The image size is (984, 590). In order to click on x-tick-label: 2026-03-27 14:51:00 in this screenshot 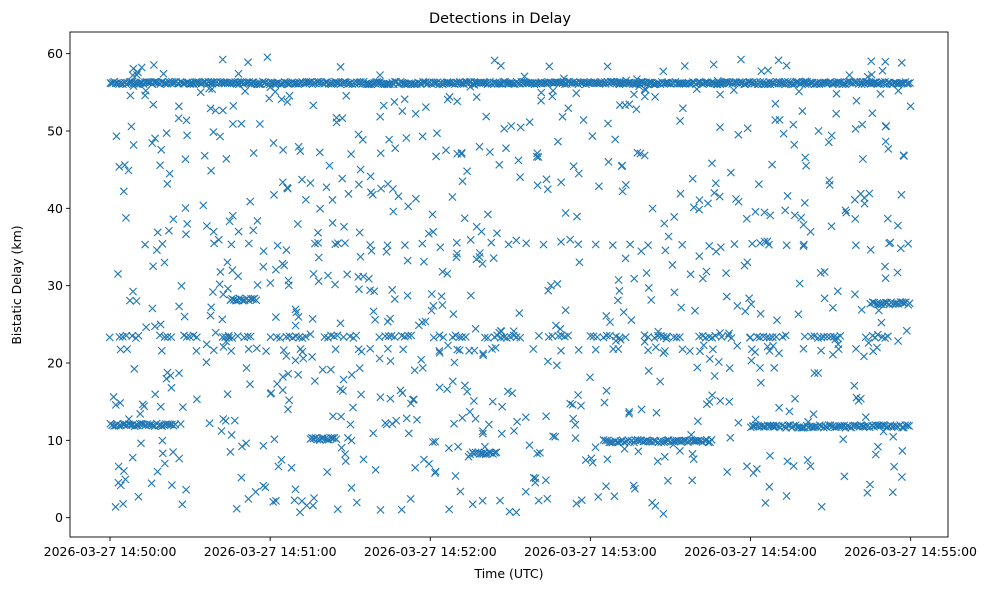, I will do `click(270, 551)`.